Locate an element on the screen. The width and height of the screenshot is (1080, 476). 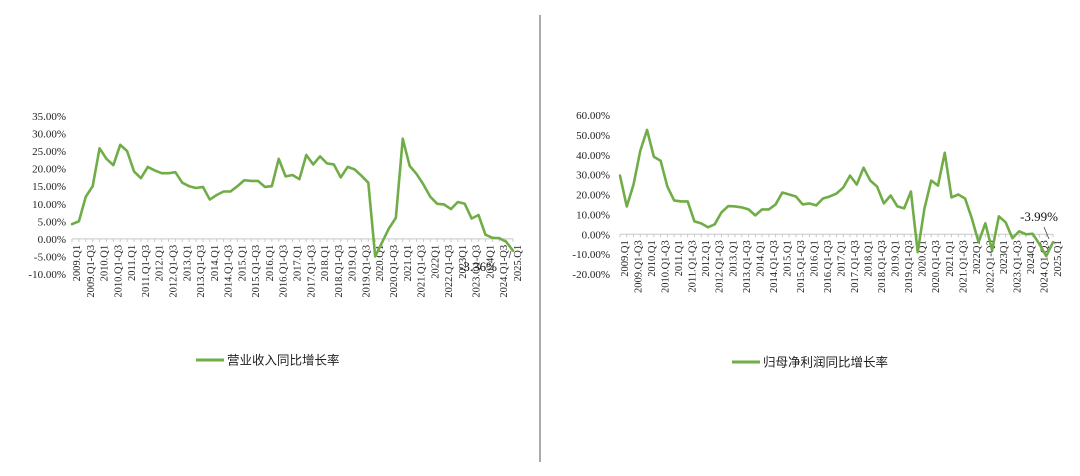
y-tick-label: 60.00% is located at coordinates (593, 116).